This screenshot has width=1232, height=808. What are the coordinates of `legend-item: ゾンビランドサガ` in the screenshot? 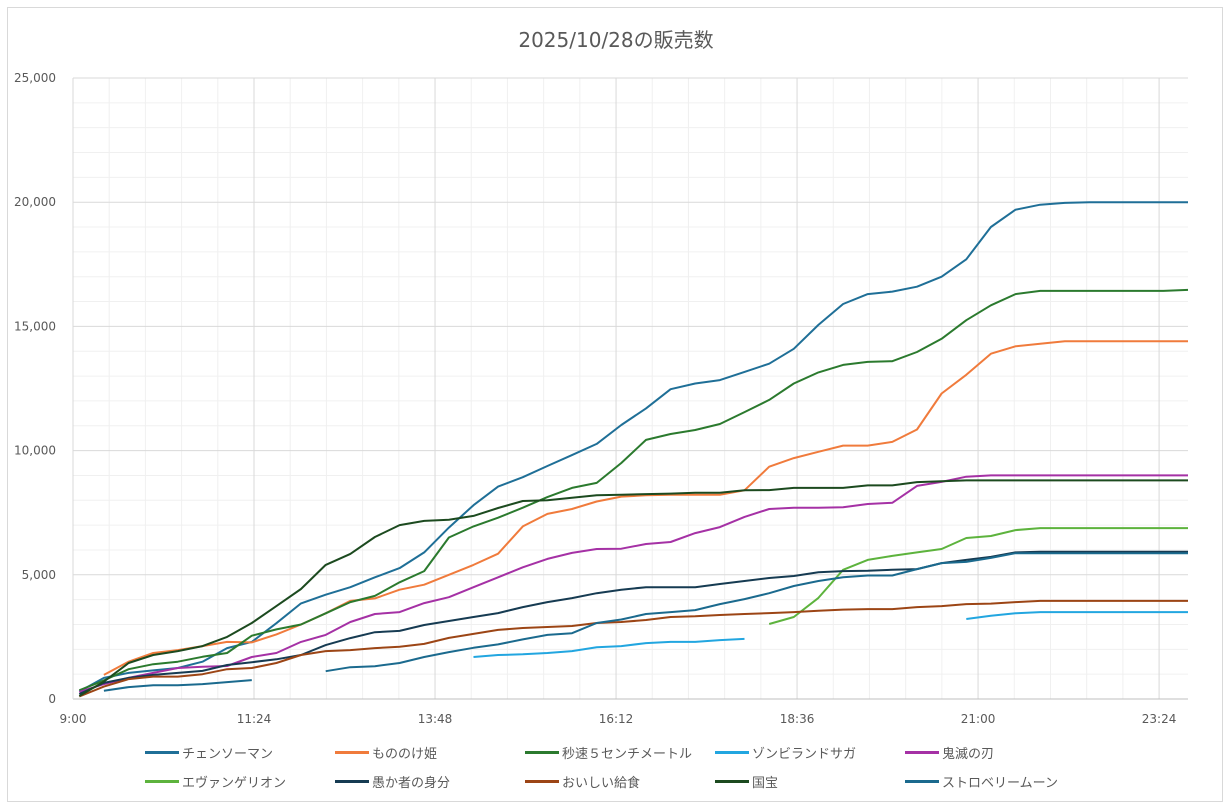 It's located at (785, 752).